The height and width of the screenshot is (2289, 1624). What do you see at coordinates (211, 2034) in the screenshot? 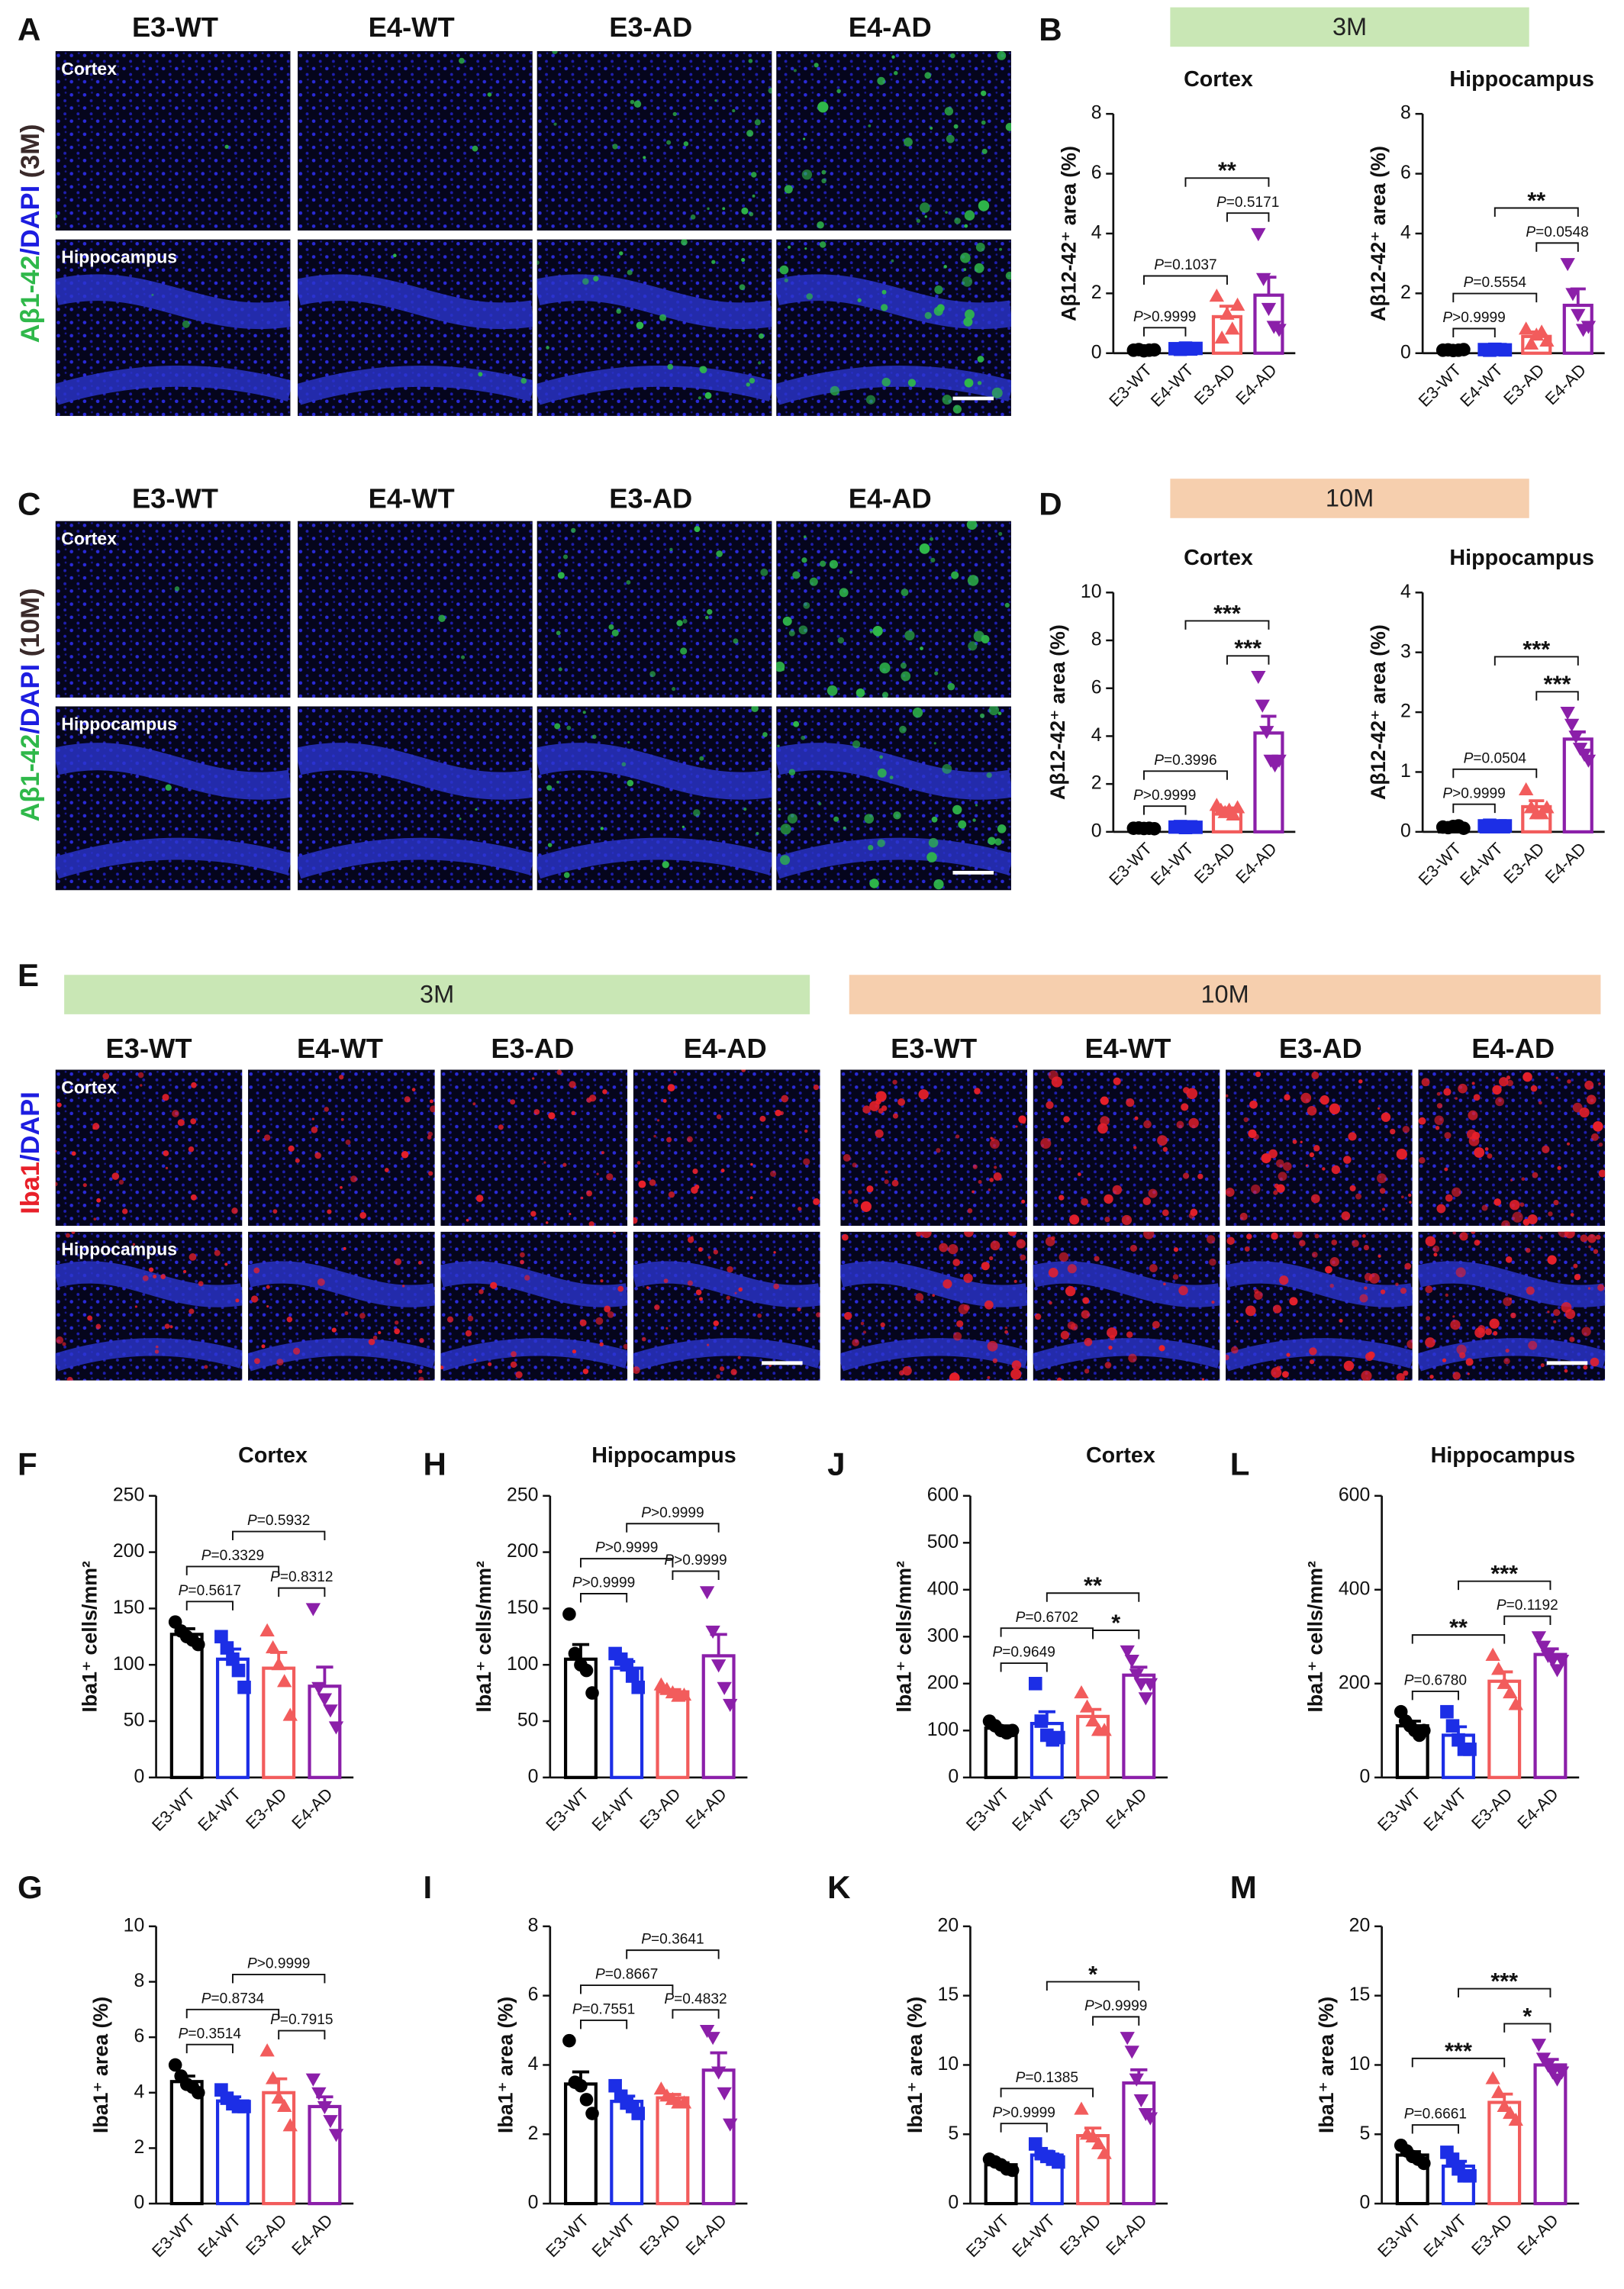
I see `significance-label: P=0.3514` at bounding box center [211, 2034].